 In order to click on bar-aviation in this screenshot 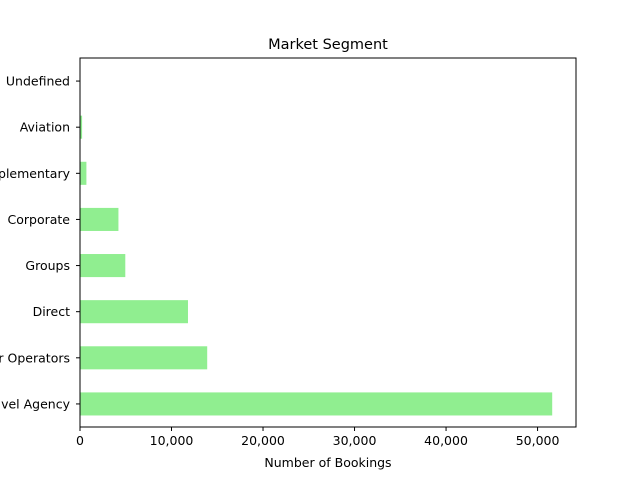, I will do `click(81, 127)`.